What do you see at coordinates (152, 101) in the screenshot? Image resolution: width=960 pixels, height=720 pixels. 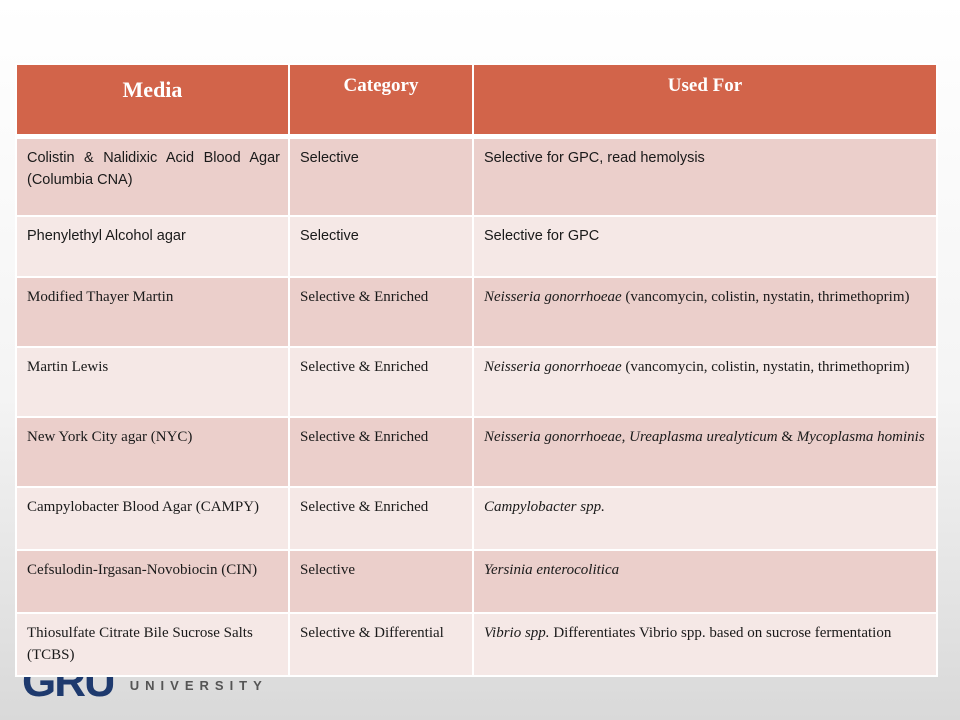 I see `header-media: Media` at bounding box center [152, 101].